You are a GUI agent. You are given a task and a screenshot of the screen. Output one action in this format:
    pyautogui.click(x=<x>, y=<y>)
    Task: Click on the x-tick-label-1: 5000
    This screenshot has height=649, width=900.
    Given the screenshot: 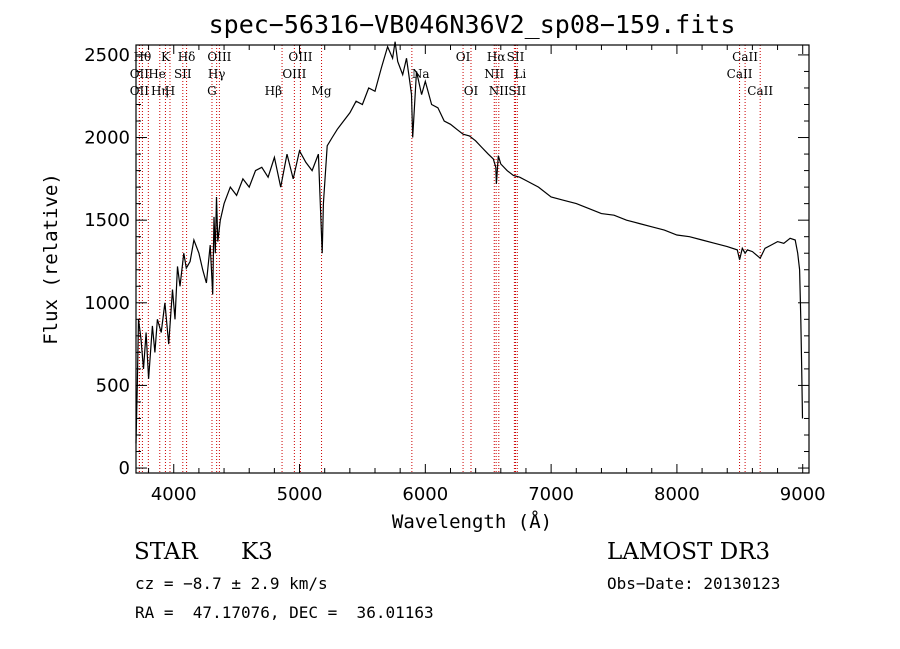 What is the action you would take?
    pyautogui.click(x=300, y=494)
    